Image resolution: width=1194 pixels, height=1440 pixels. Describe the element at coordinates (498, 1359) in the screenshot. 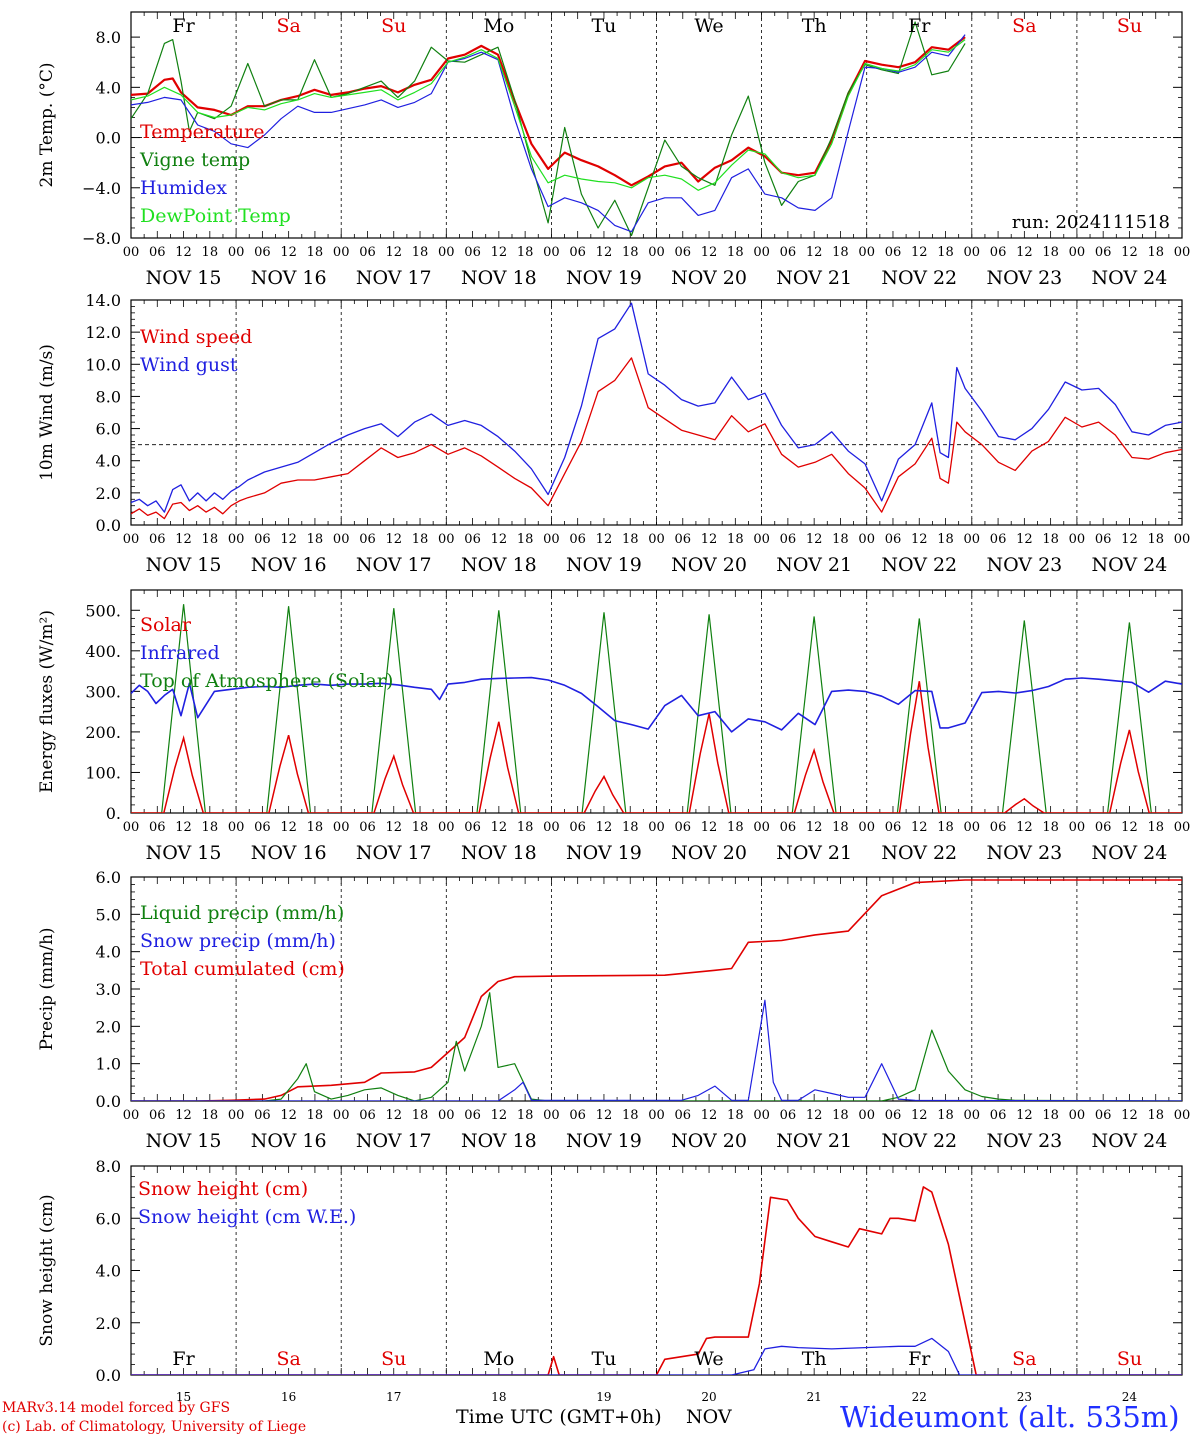

I see `weekday-label: Mo` at that location.